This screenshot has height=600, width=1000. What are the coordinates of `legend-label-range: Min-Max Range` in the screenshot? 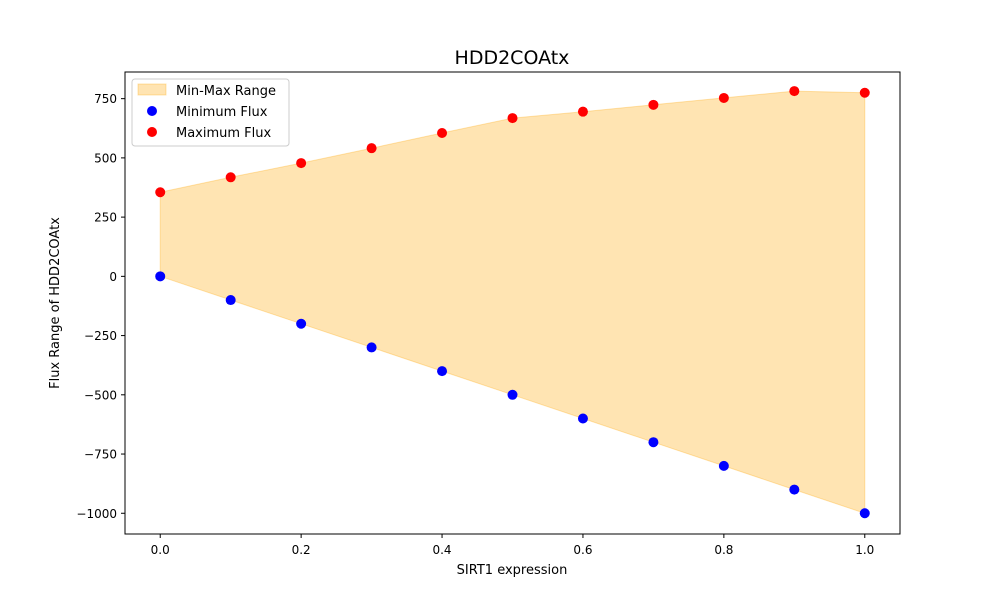 It's located at (226, 91).